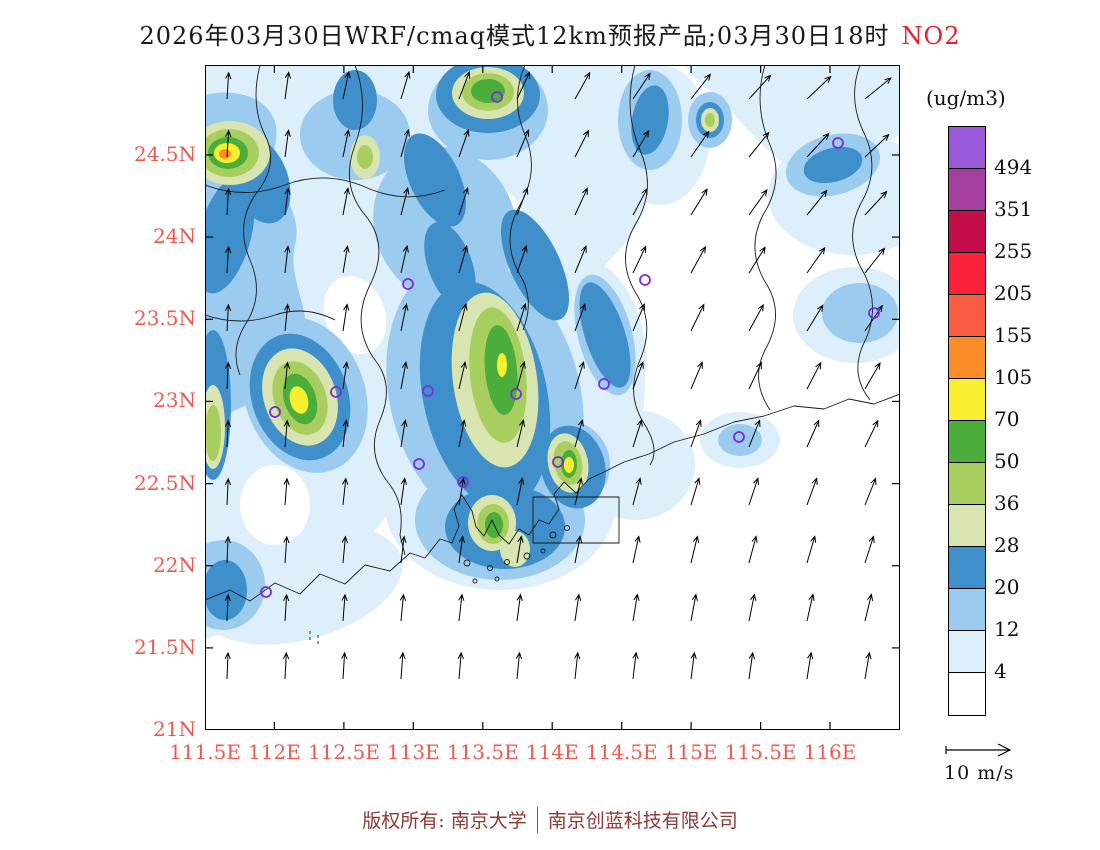  What do you see at coordinates (1013, 293) in the screenshot?
I see `colorbar-tick-label: 205` at bounding box center [1013, 293].